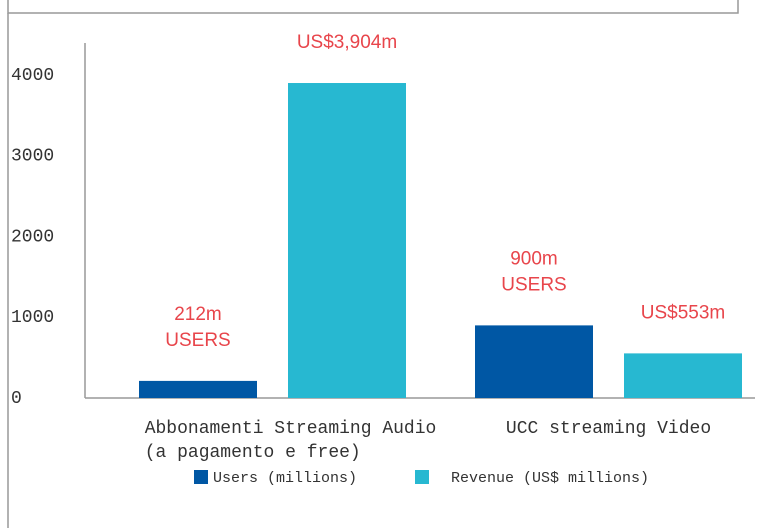 Image resolution: width=765 pixels, height=528 pixels. What do you see at coordinates (285, 478) in the screenshot?
I see `legend-label: Users (millions)` at bounding box center [285, 478].